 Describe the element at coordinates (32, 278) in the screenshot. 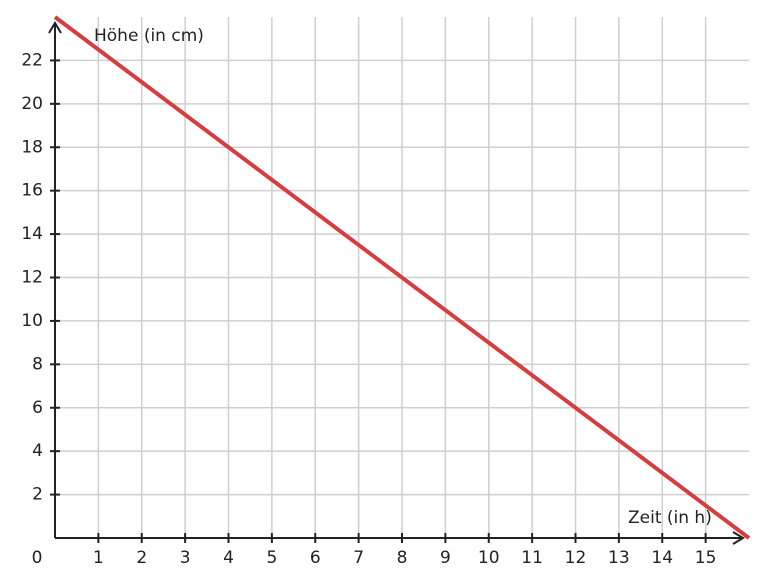

I see `y-tick-label: 12` at that location.